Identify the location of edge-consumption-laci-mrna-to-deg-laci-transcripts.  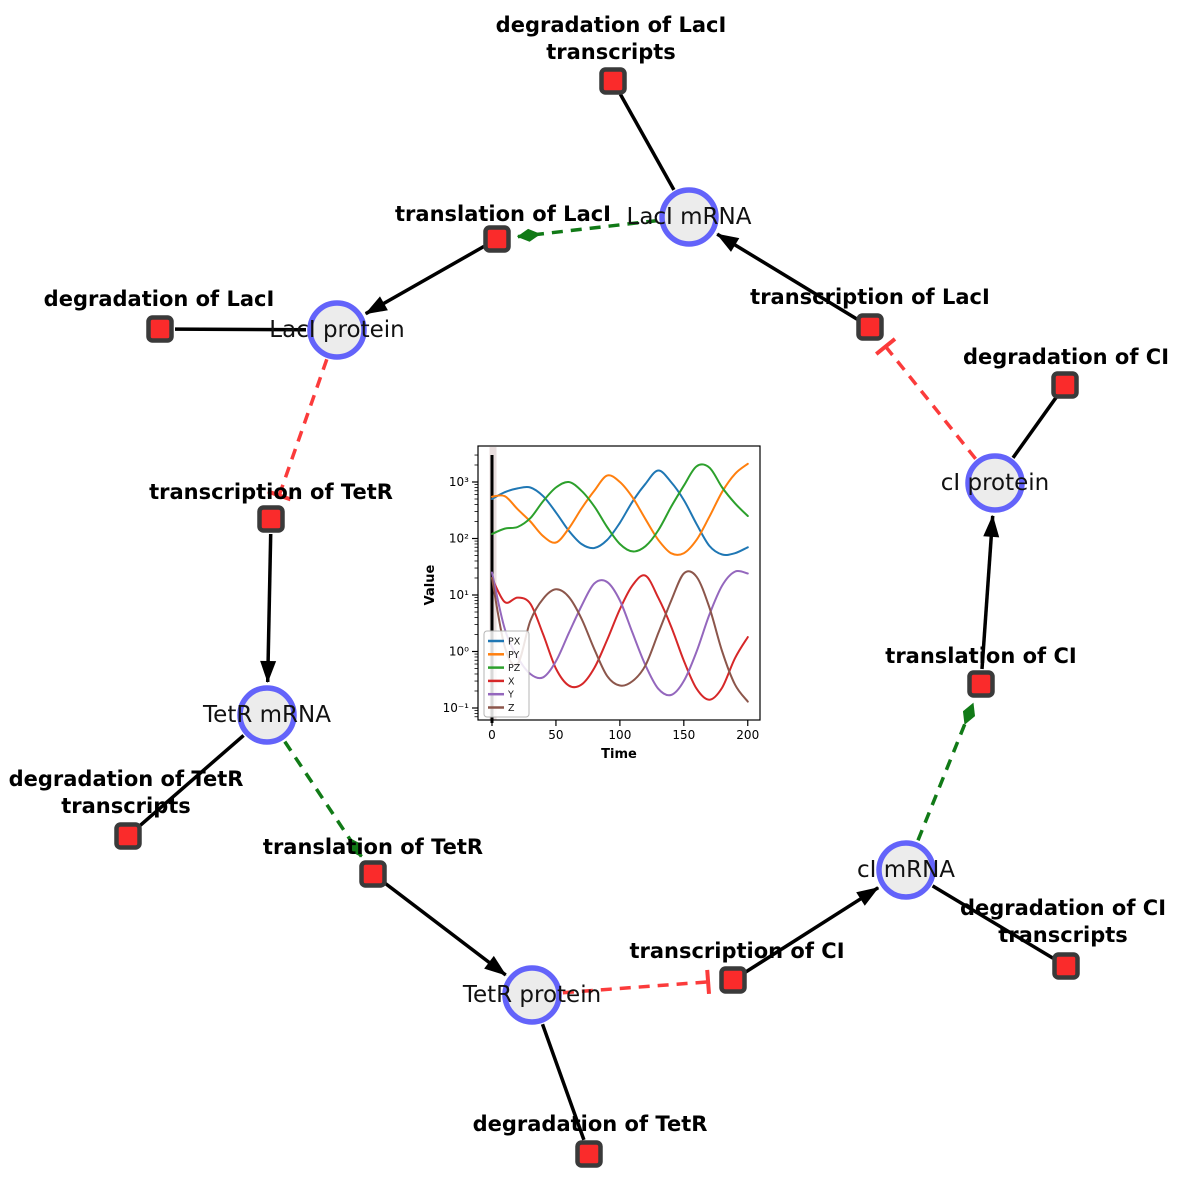
(647, 142).